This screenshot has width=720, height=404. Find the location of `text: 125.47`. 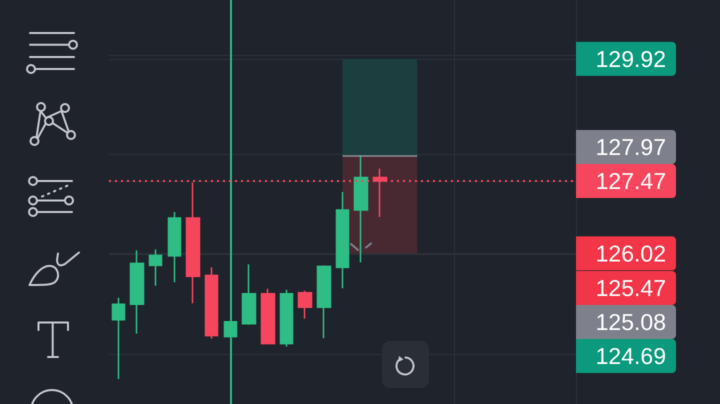

text: 125.47 is located at coordinates (631, 287).